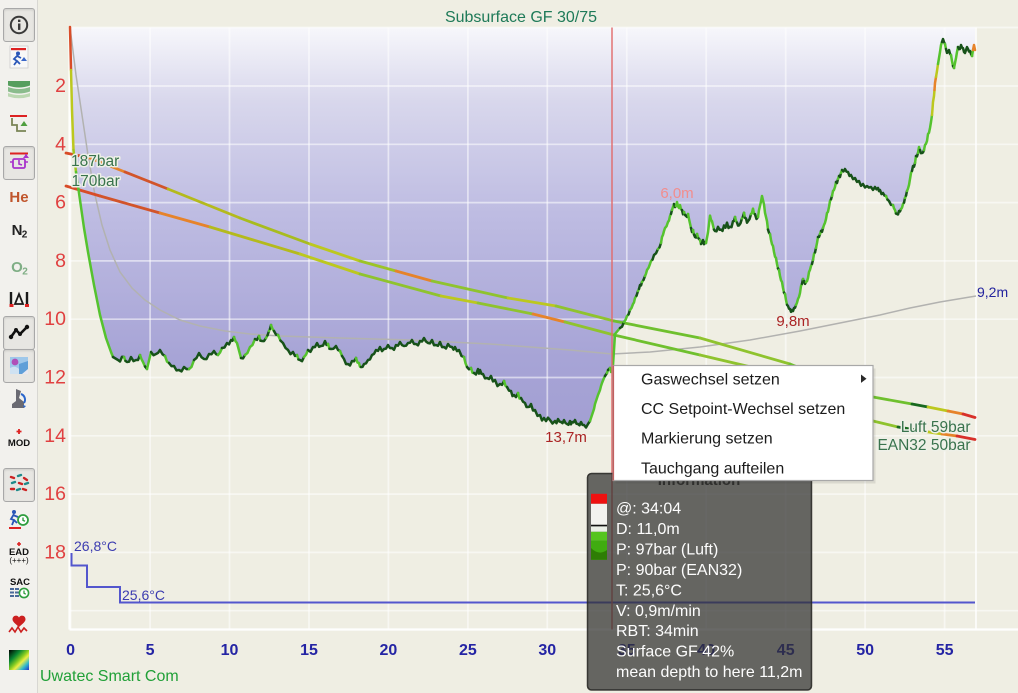 The height and width of the screenshot is (693, 1018). I want to click on svg-text: V: 0,9m/min, so click(658, 611).